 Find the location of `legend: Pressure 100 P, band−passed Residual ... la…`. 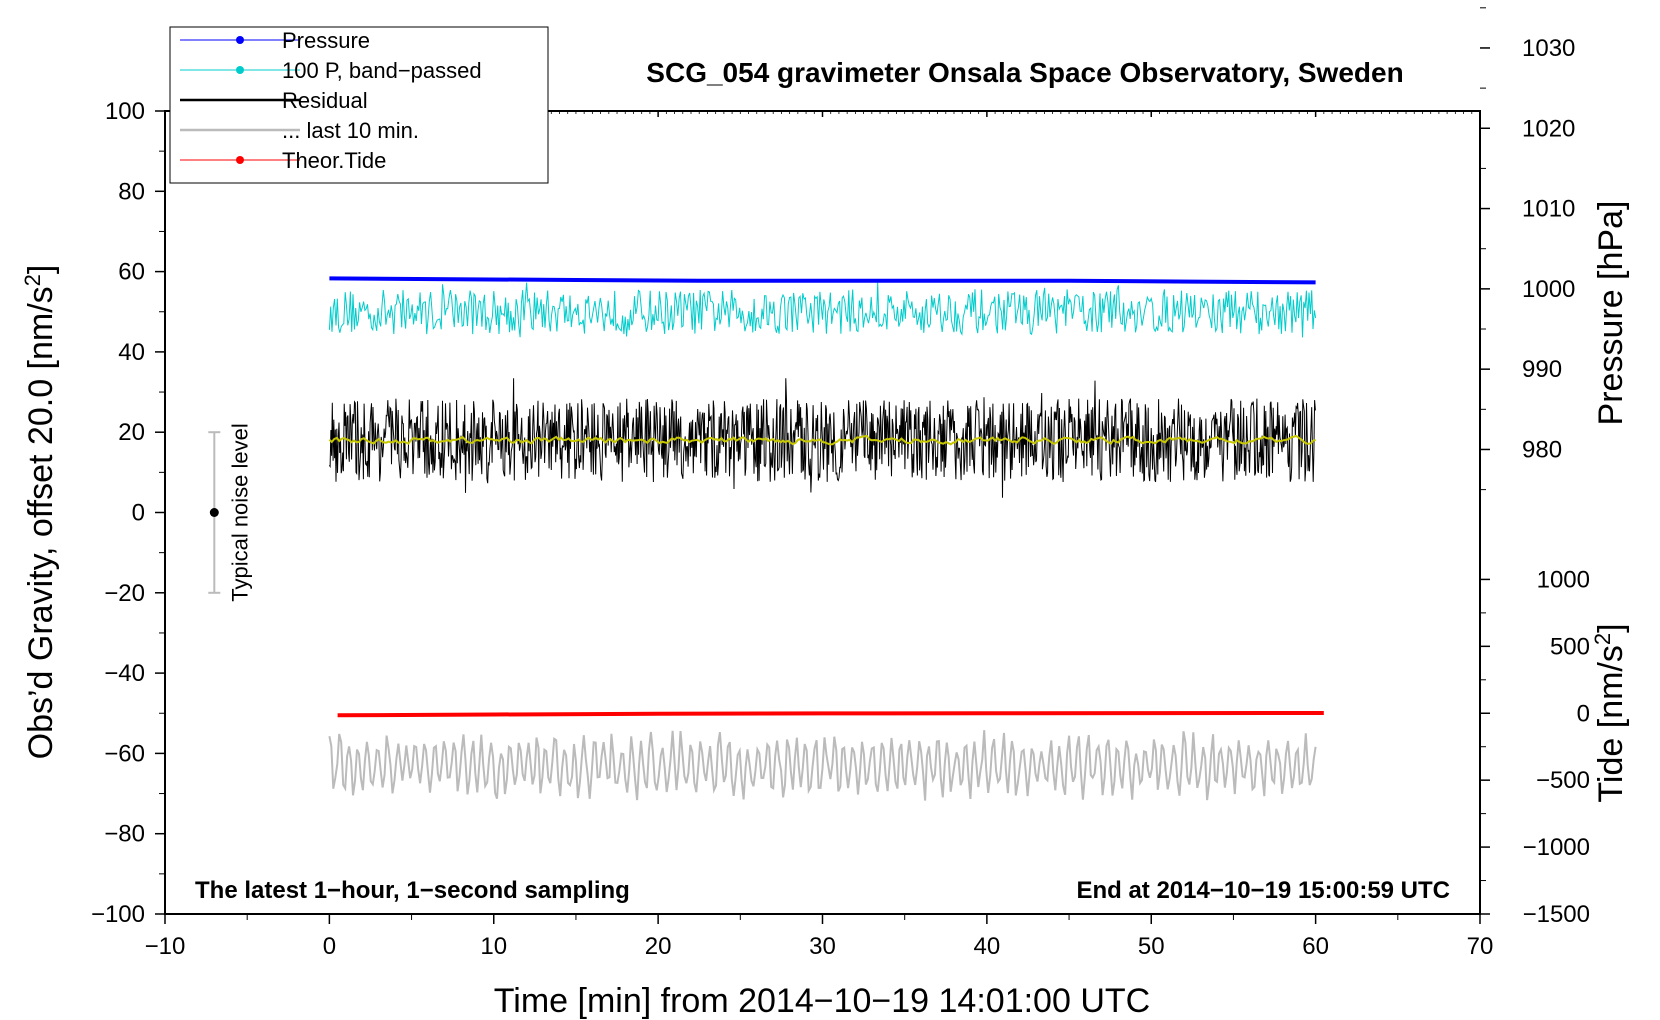

legend: Pressure 100 P, band−passed Residual ... la… is located at coordinates (359, 105).